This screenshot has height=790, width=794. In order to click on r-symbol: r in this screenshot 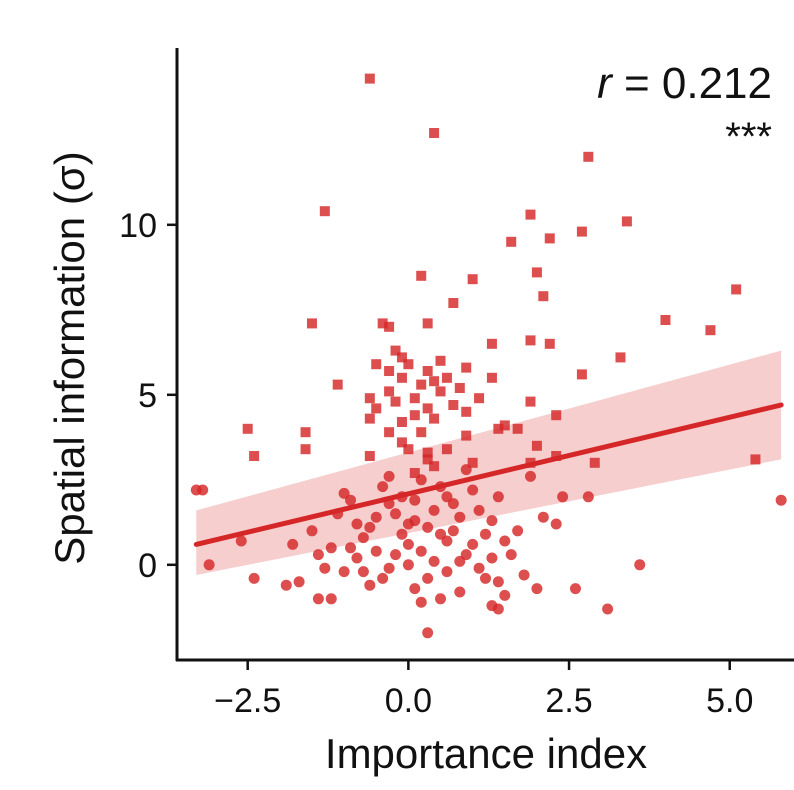, I will do `click(605, 83)`.